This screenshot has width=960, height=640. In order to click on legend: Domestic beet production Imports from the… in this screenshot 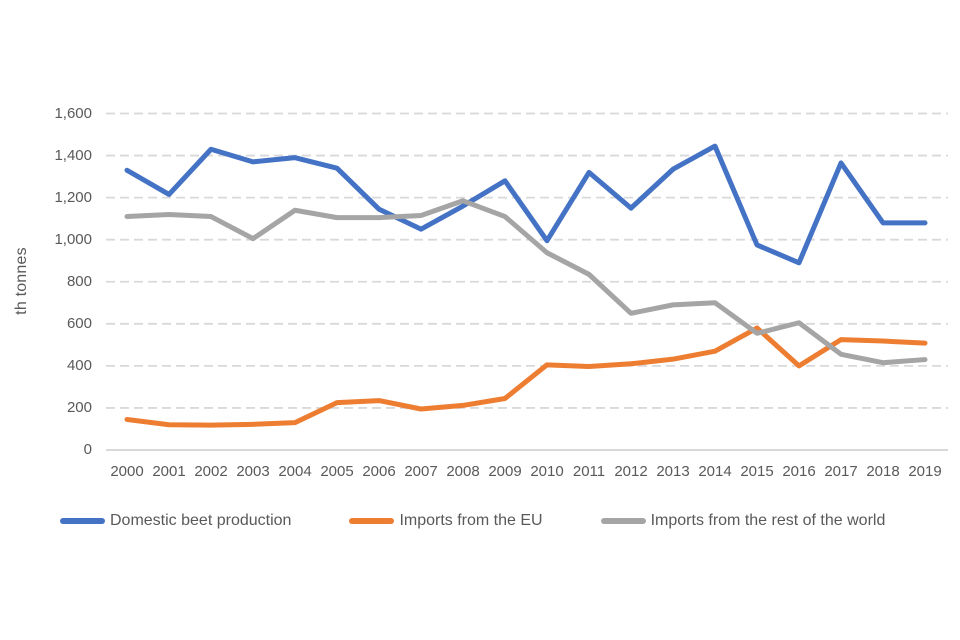, I will do `click(472, 521)`.